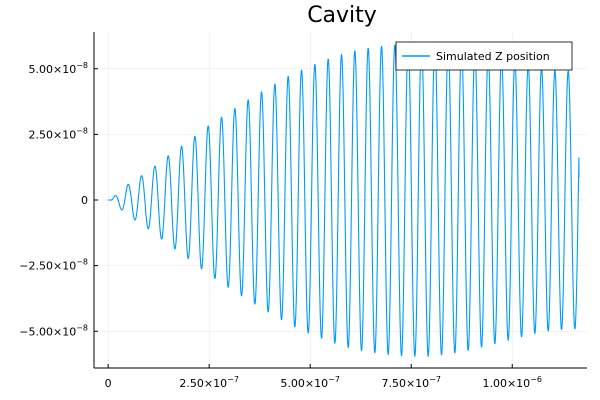  I want to click on y-tick-label: 5.00×10⁻⁸, so click(58, 68).